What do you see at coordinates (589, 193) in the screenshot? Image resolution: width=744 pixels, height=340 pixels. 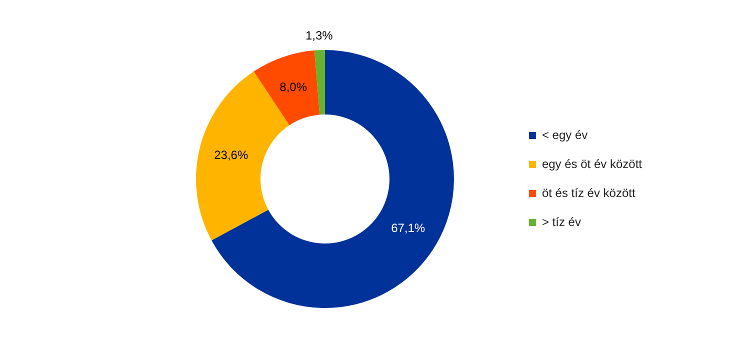 I see `legend-label: öt és tíz év között` at bounding box center [589, 193].